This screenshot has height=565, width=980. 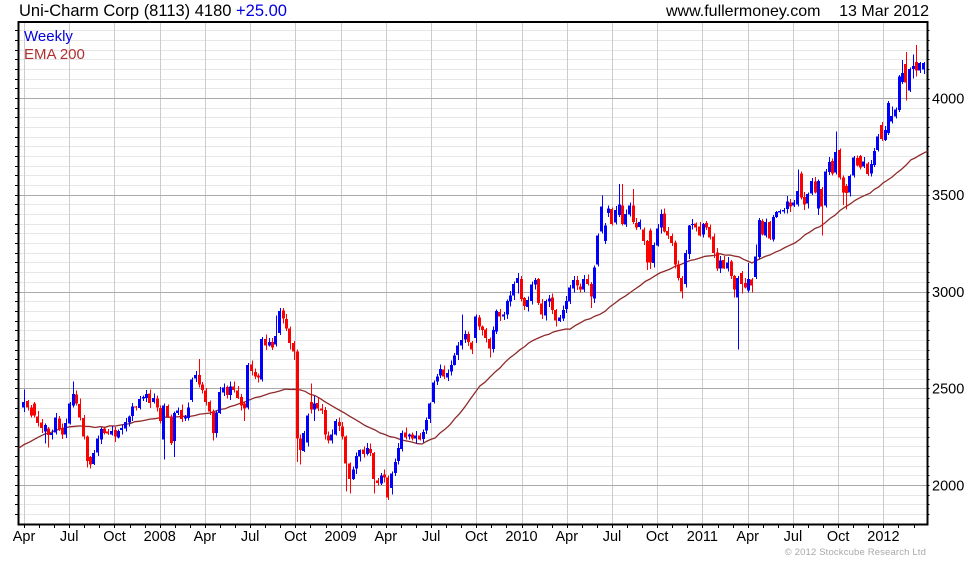 I want to click on svg-text: 2009, so click(x=340, y=537).